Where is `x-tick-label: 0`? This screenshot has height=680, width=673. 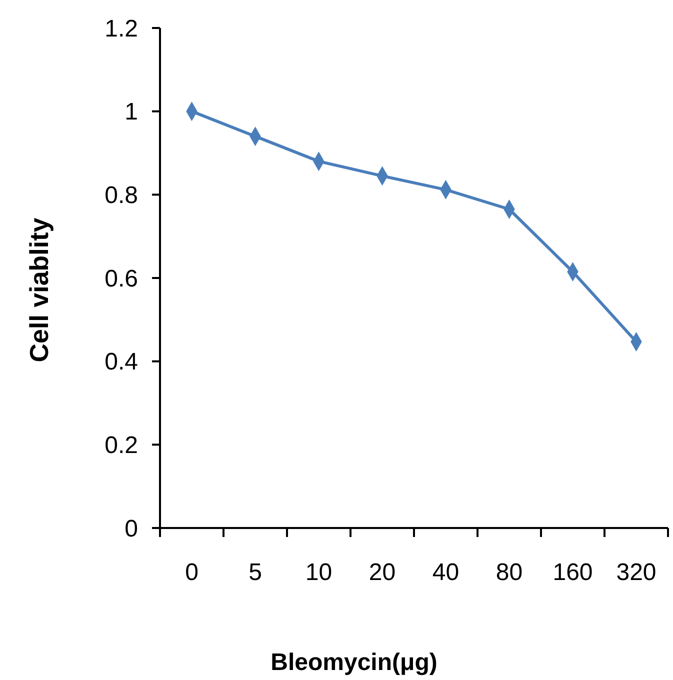
x-tick-label: 0 is located at coordinates (191, 572).